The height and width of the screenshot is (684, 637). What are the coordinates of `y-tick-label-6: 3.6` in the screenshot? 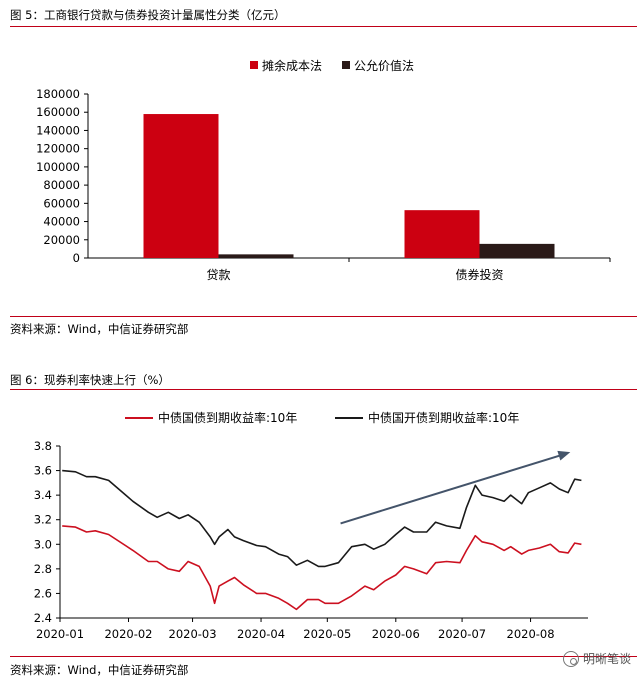 It's located at (43, 471).